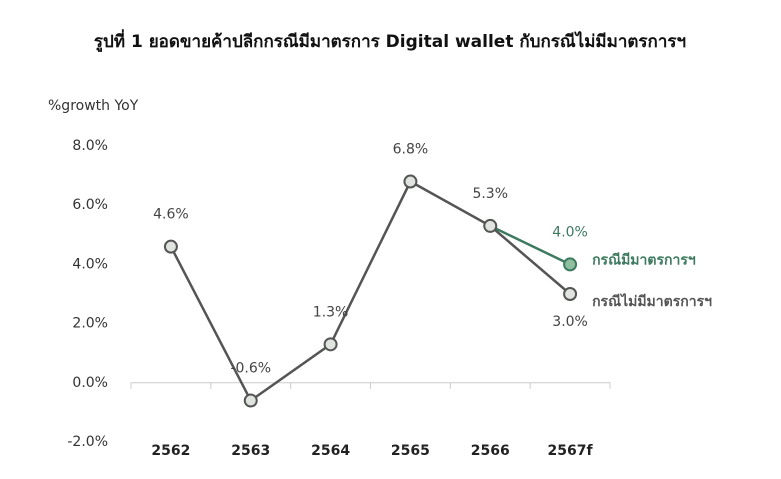  What do you see at coordinates (90, 146) in the screenshot?
I see `y-tick-label: 8.0%` at bounding box center [90, 146].